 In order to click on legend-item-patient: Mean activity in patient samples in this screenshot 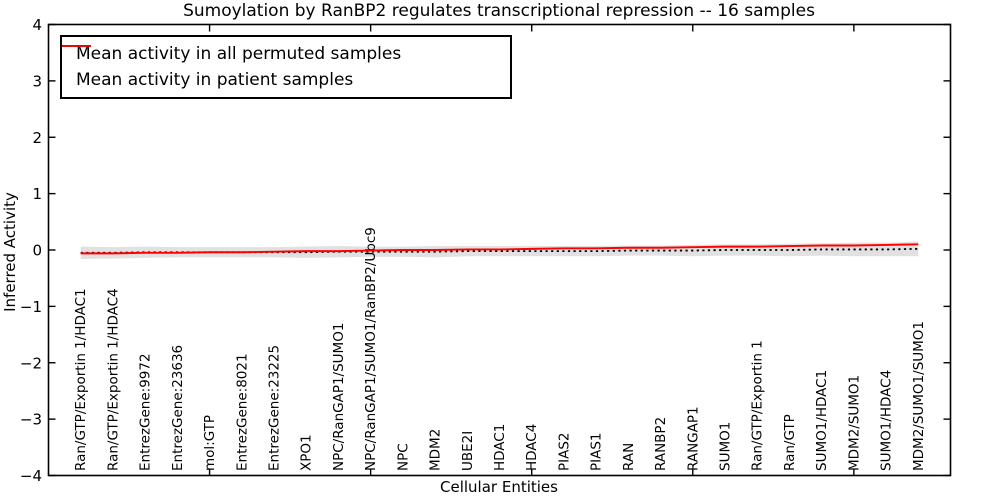, I will do `click(286, 68)`.